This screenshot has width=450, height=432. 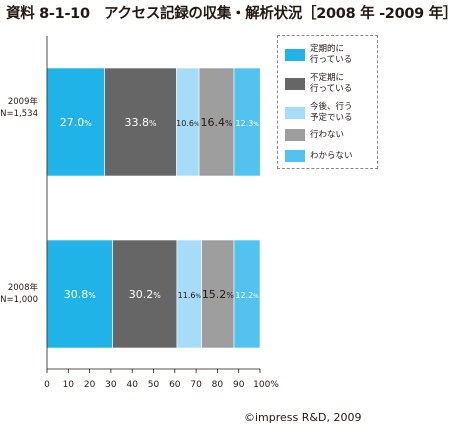 I want to click on legend-item-irregular: 不定期に 行っている, so click(x=318, y=84).